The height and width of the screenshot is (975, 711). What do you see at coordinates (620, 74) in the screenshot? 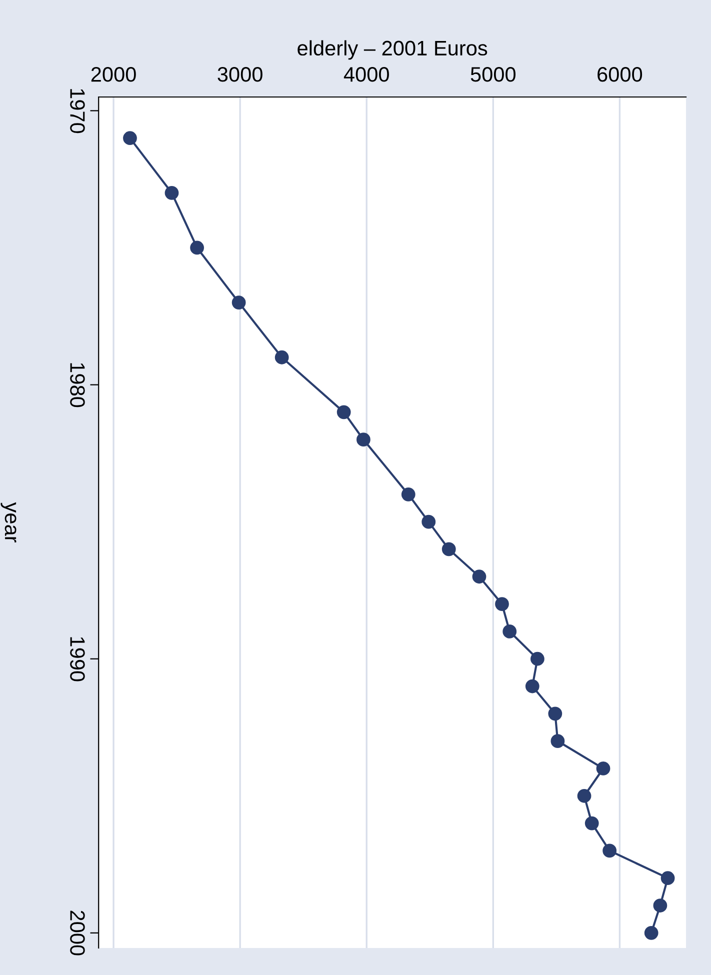
I see `x-tick-label: 6000` at bounding box center [620, 74].